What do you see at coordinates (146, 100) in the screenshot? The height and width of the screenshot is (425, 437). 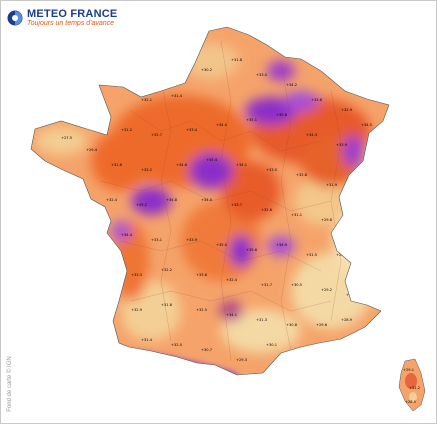 I see `svg-text: +32.1` at bounding box center [146, 100].